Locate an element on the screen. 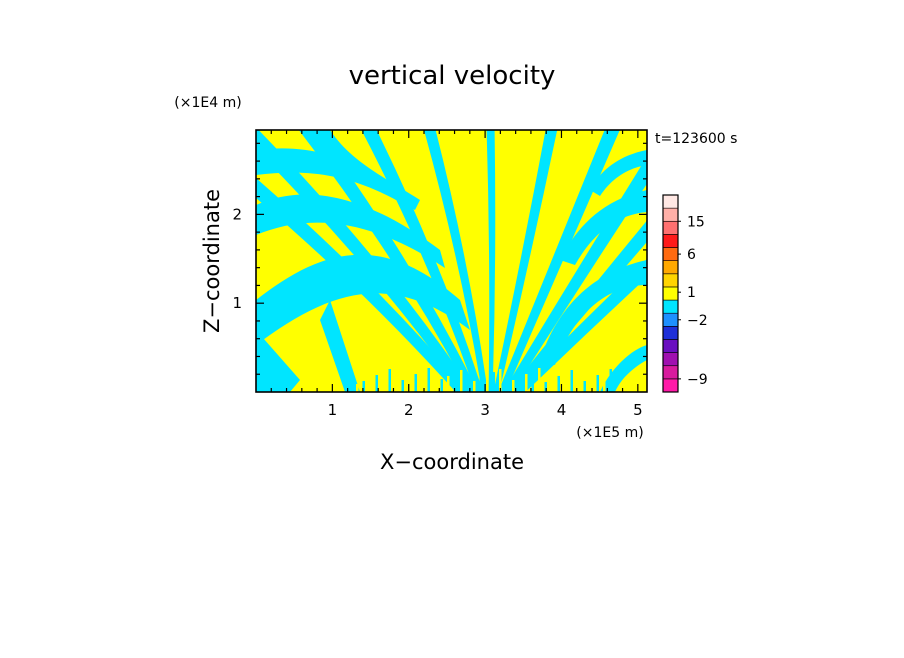  x-tick-label: 5 is located at coordinates (638, 410).